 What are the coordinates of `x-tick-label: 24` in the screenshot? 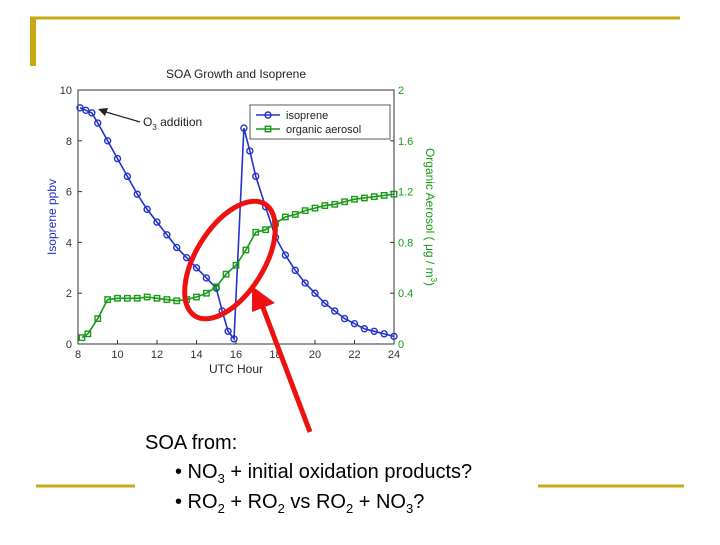 It's located at (394, 355).